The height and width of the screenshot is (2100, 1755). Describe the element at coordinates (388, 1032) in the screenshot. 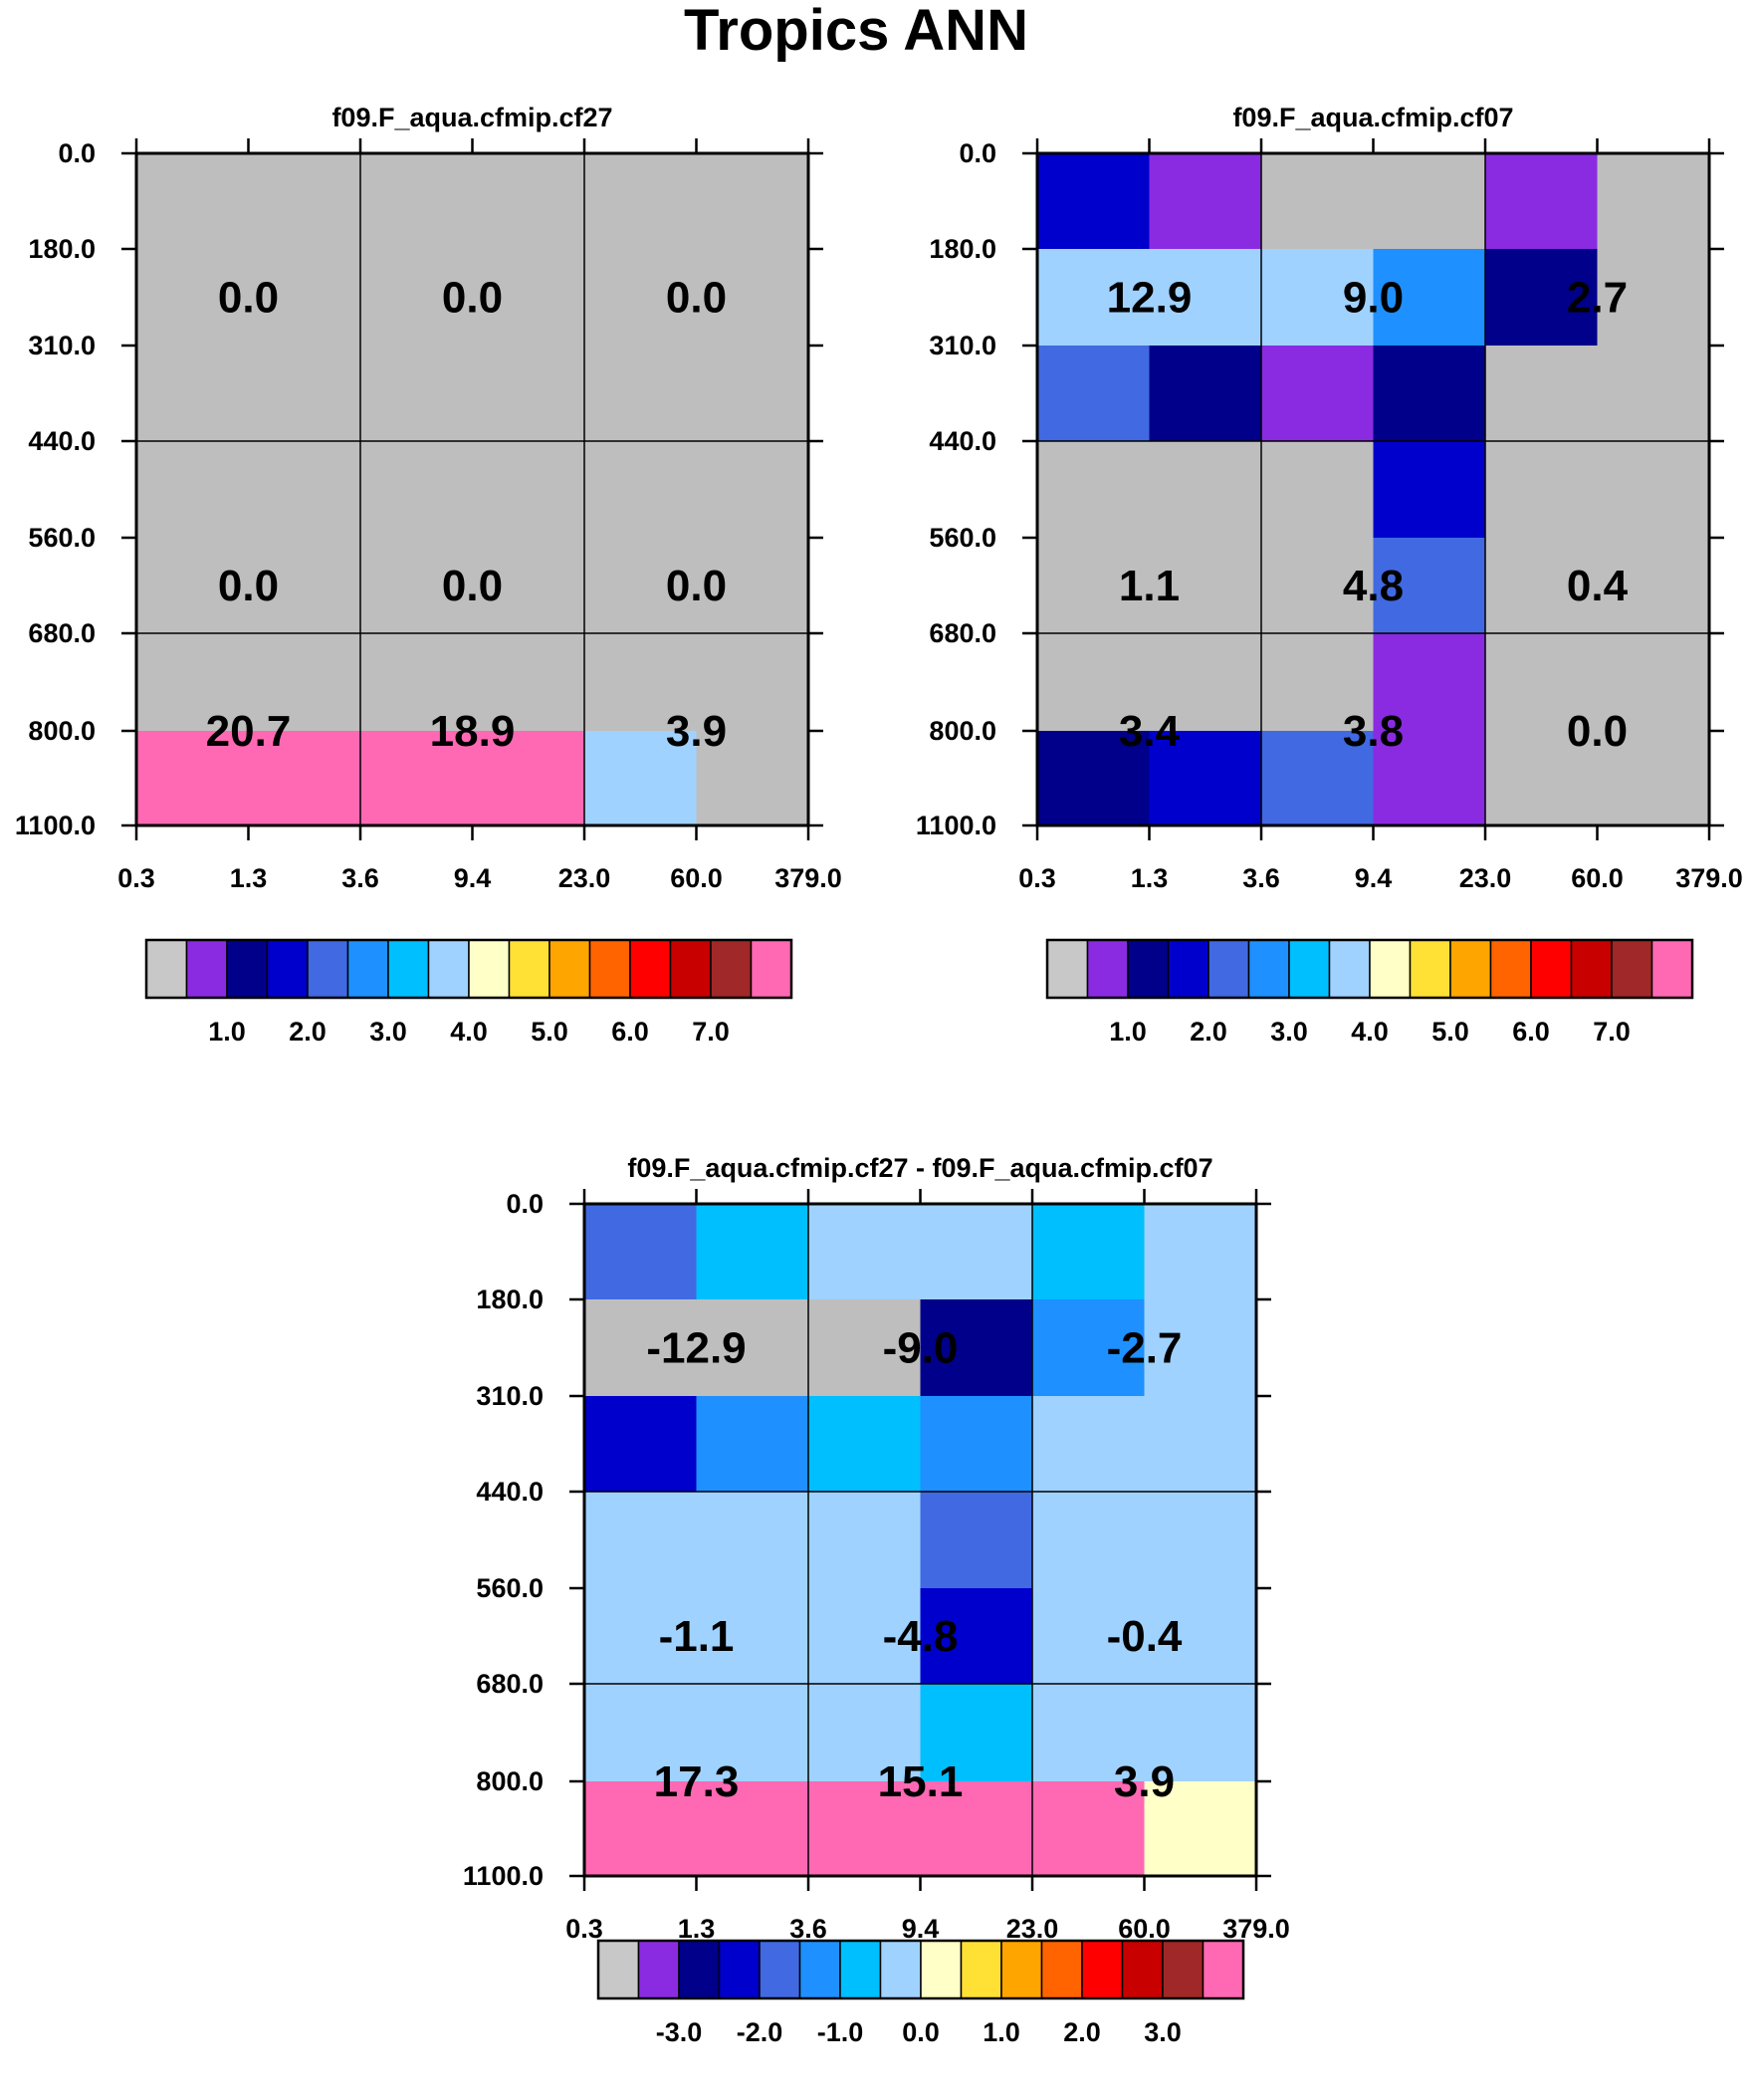

I see `colorbar-label: 3.0` at that location.